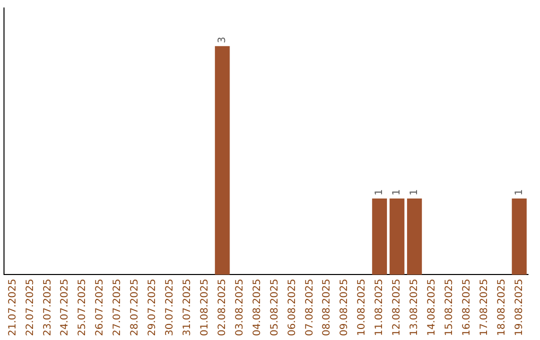  I want to click on data-label: 3, so click(222, 40).